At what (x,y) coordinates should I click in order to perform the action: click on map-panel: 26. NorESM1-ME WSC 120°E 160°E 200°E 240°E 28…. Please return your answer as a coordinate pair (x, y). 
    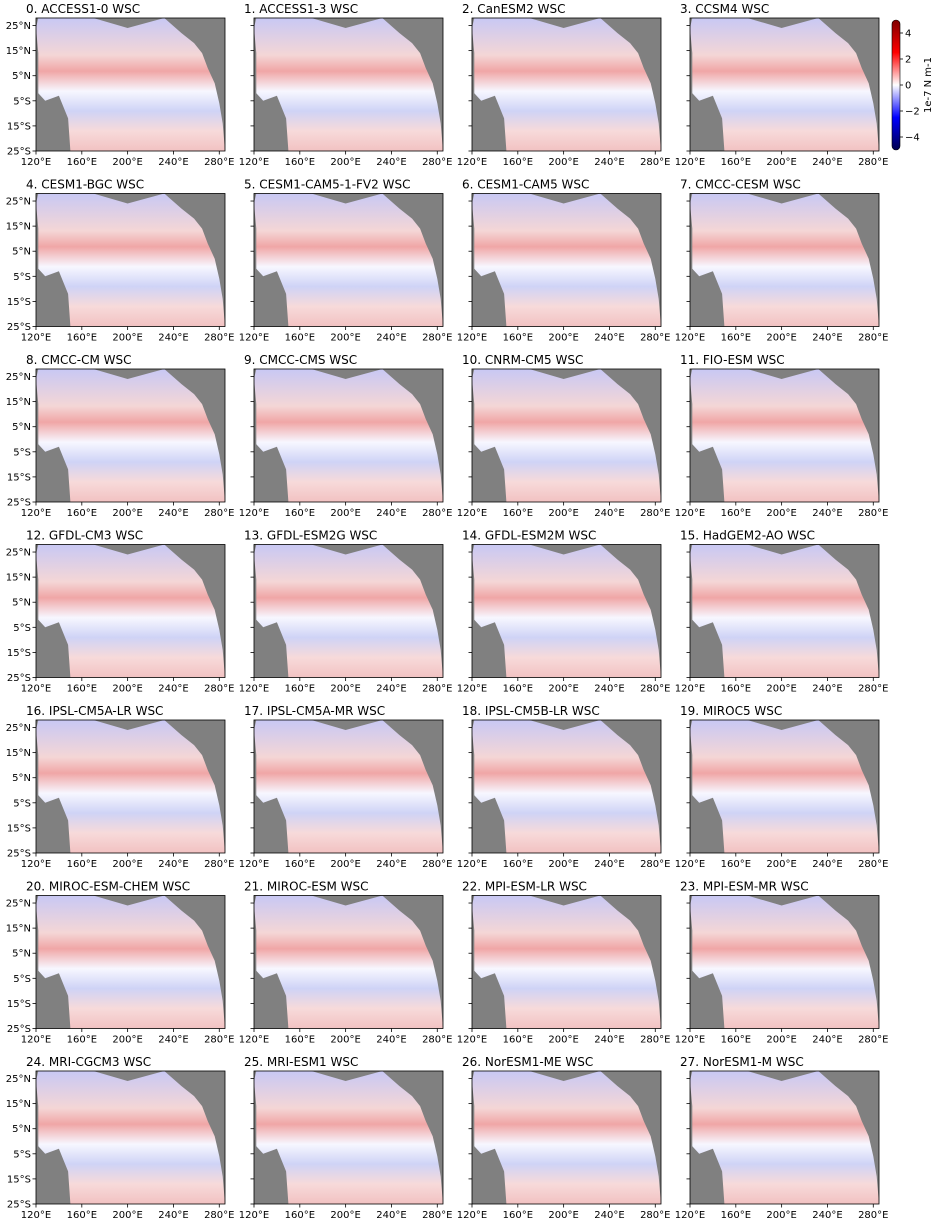
    Looking at the image, I should click on (564, 1138).